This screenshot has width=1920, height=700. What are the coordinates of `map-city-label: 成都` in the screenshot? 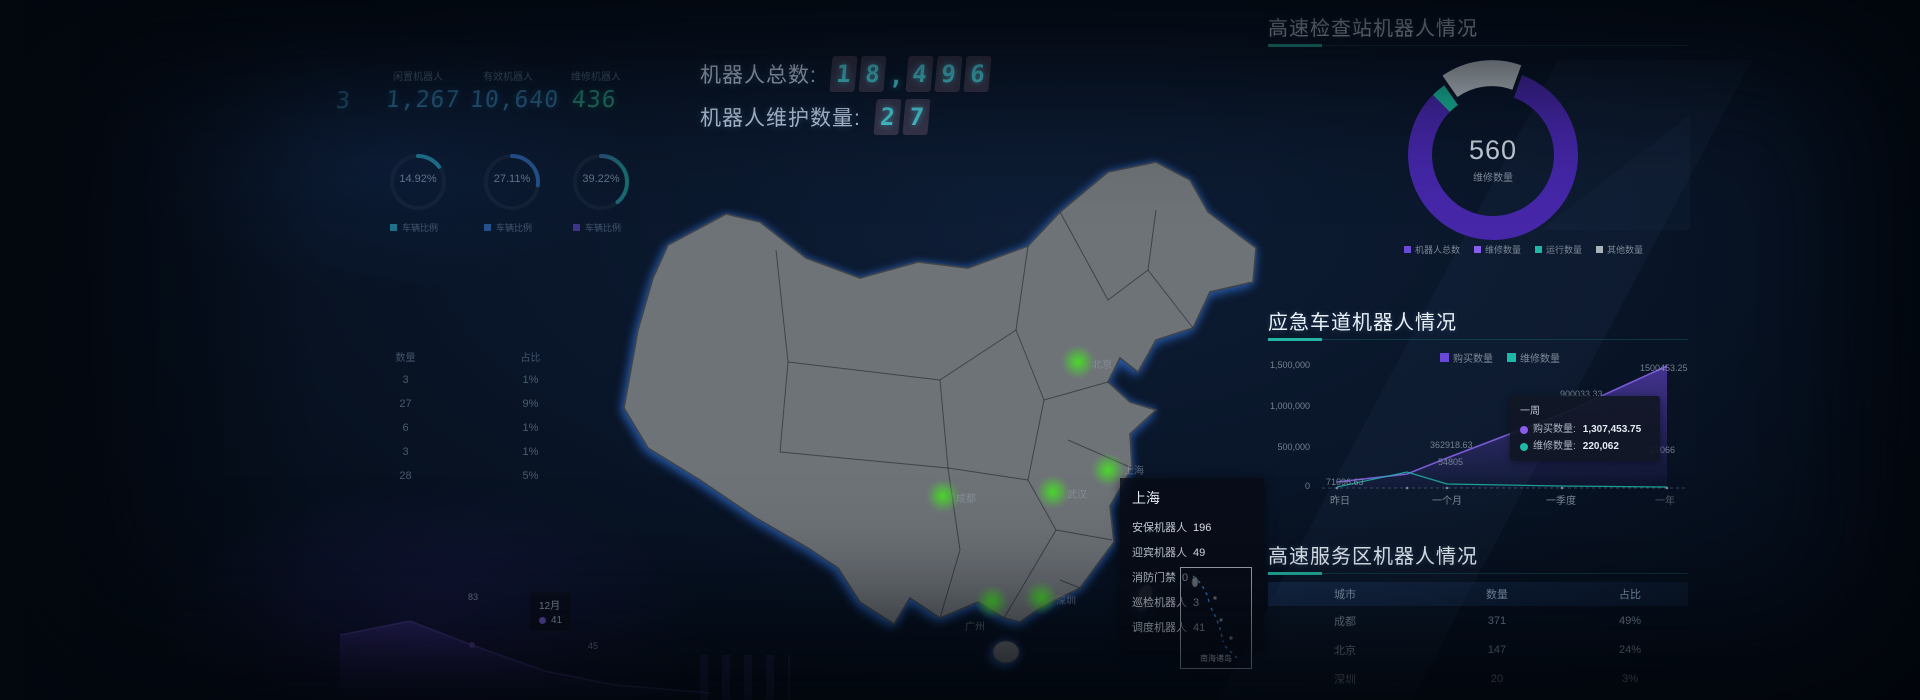 It's located at (966, 499).